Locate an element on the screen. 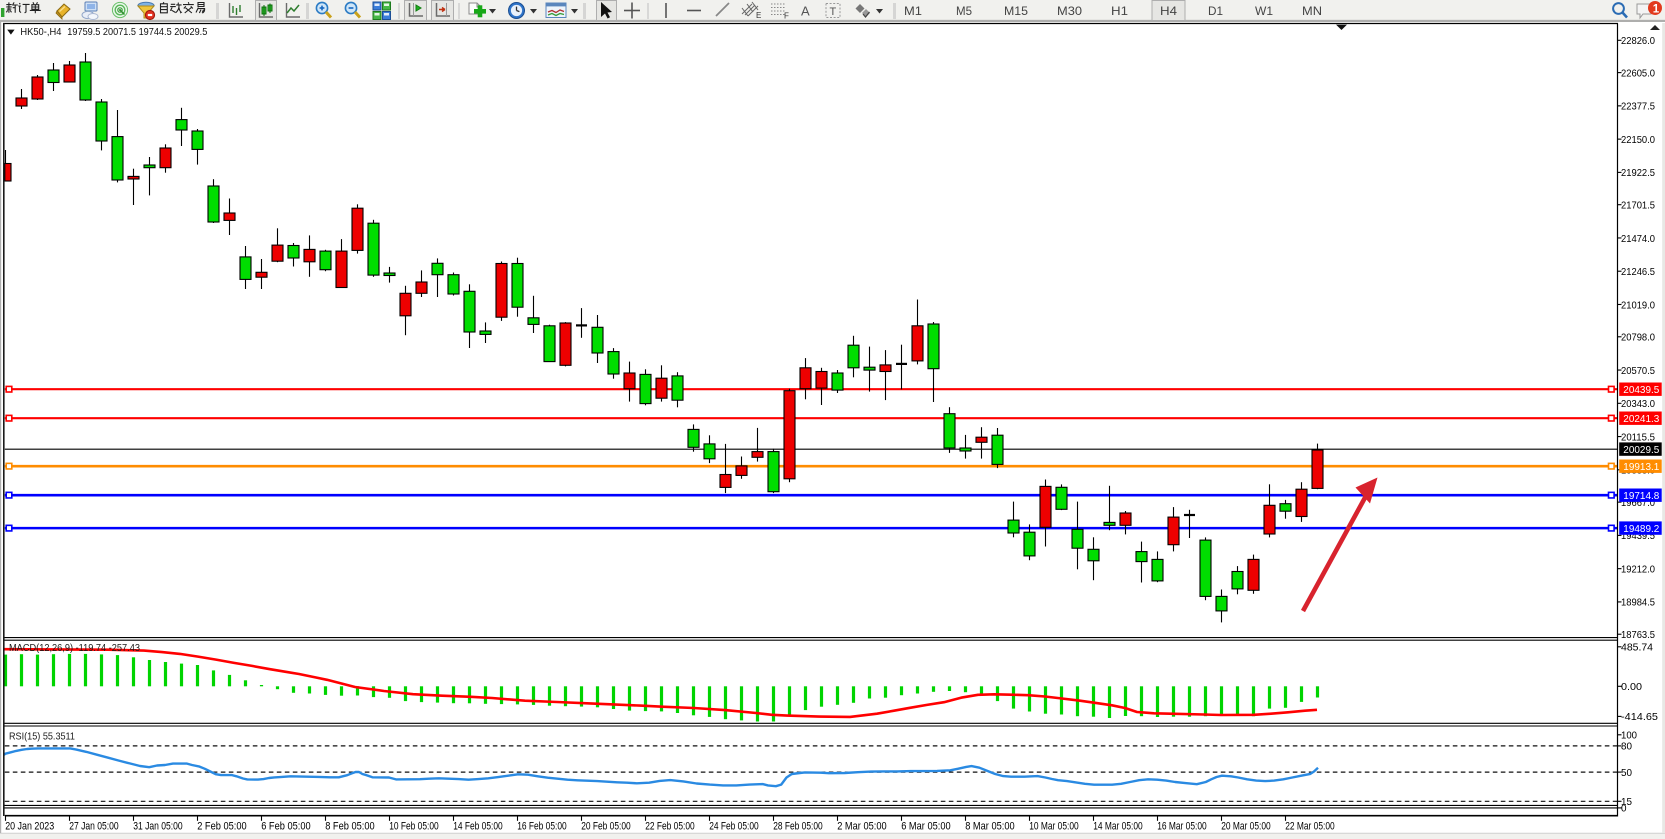 The image size is (1665, 839). svg-text: RSI(15) 55.3511 is located at coordinates (42, 737).